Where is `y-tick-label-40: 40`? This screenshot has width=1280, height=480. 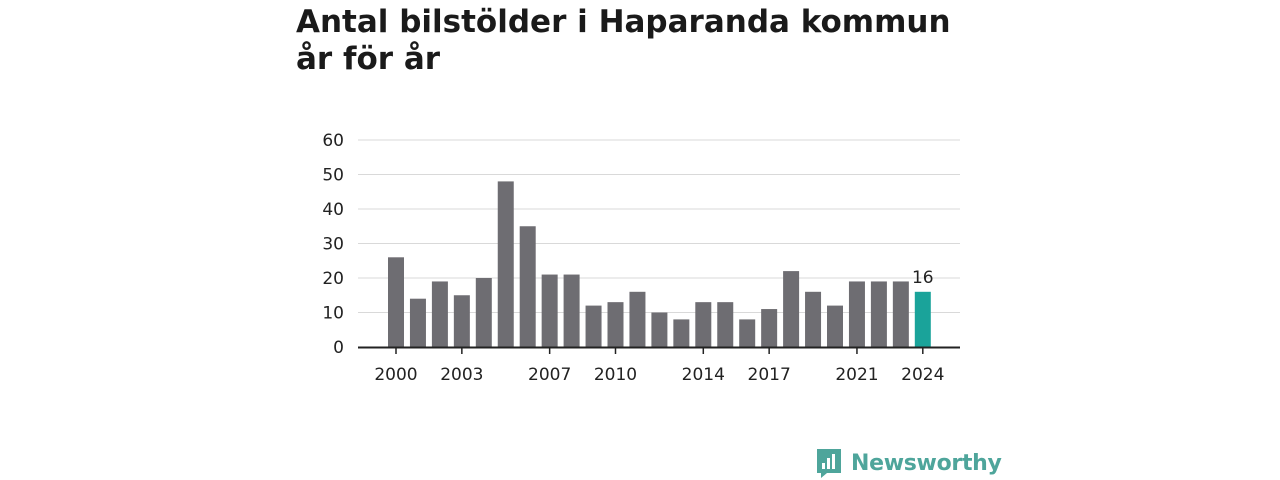 y-tick-label-40: 40 is located at coordinates (333, 210).